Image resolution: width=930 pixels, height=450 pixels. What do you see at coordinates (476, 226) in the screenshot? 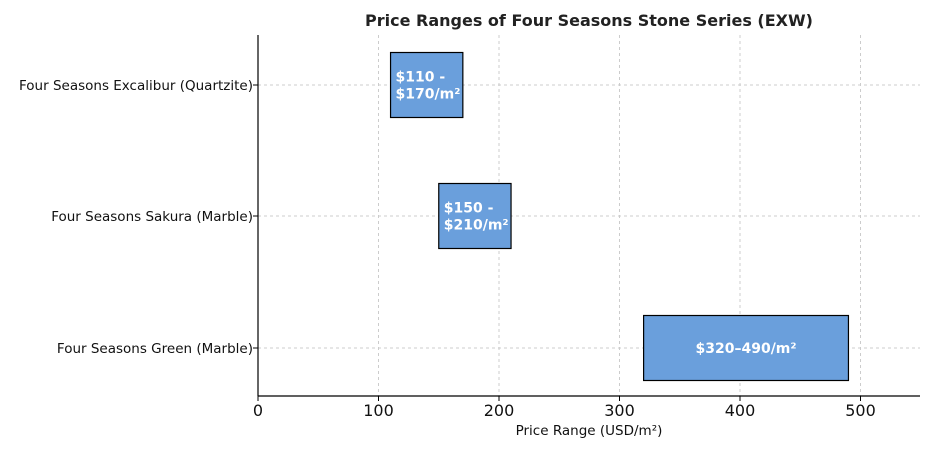
I see `bar-value-label: $210/m²` at bounding box center [476, 226].